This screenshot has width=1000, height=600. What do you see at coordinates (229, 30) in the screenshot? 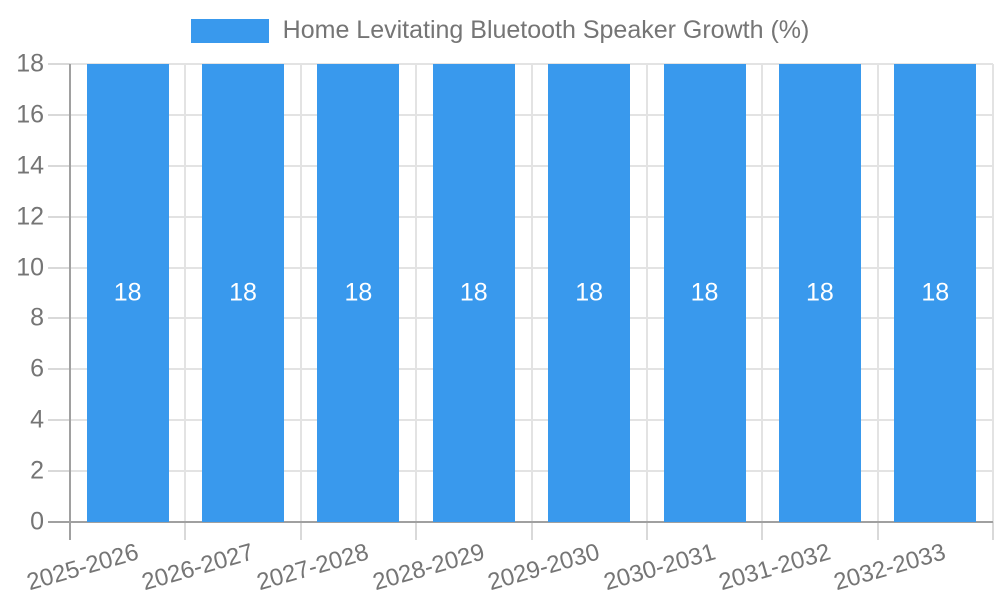
I see `legend-swatch-icon` at bounding box center [229, 30].